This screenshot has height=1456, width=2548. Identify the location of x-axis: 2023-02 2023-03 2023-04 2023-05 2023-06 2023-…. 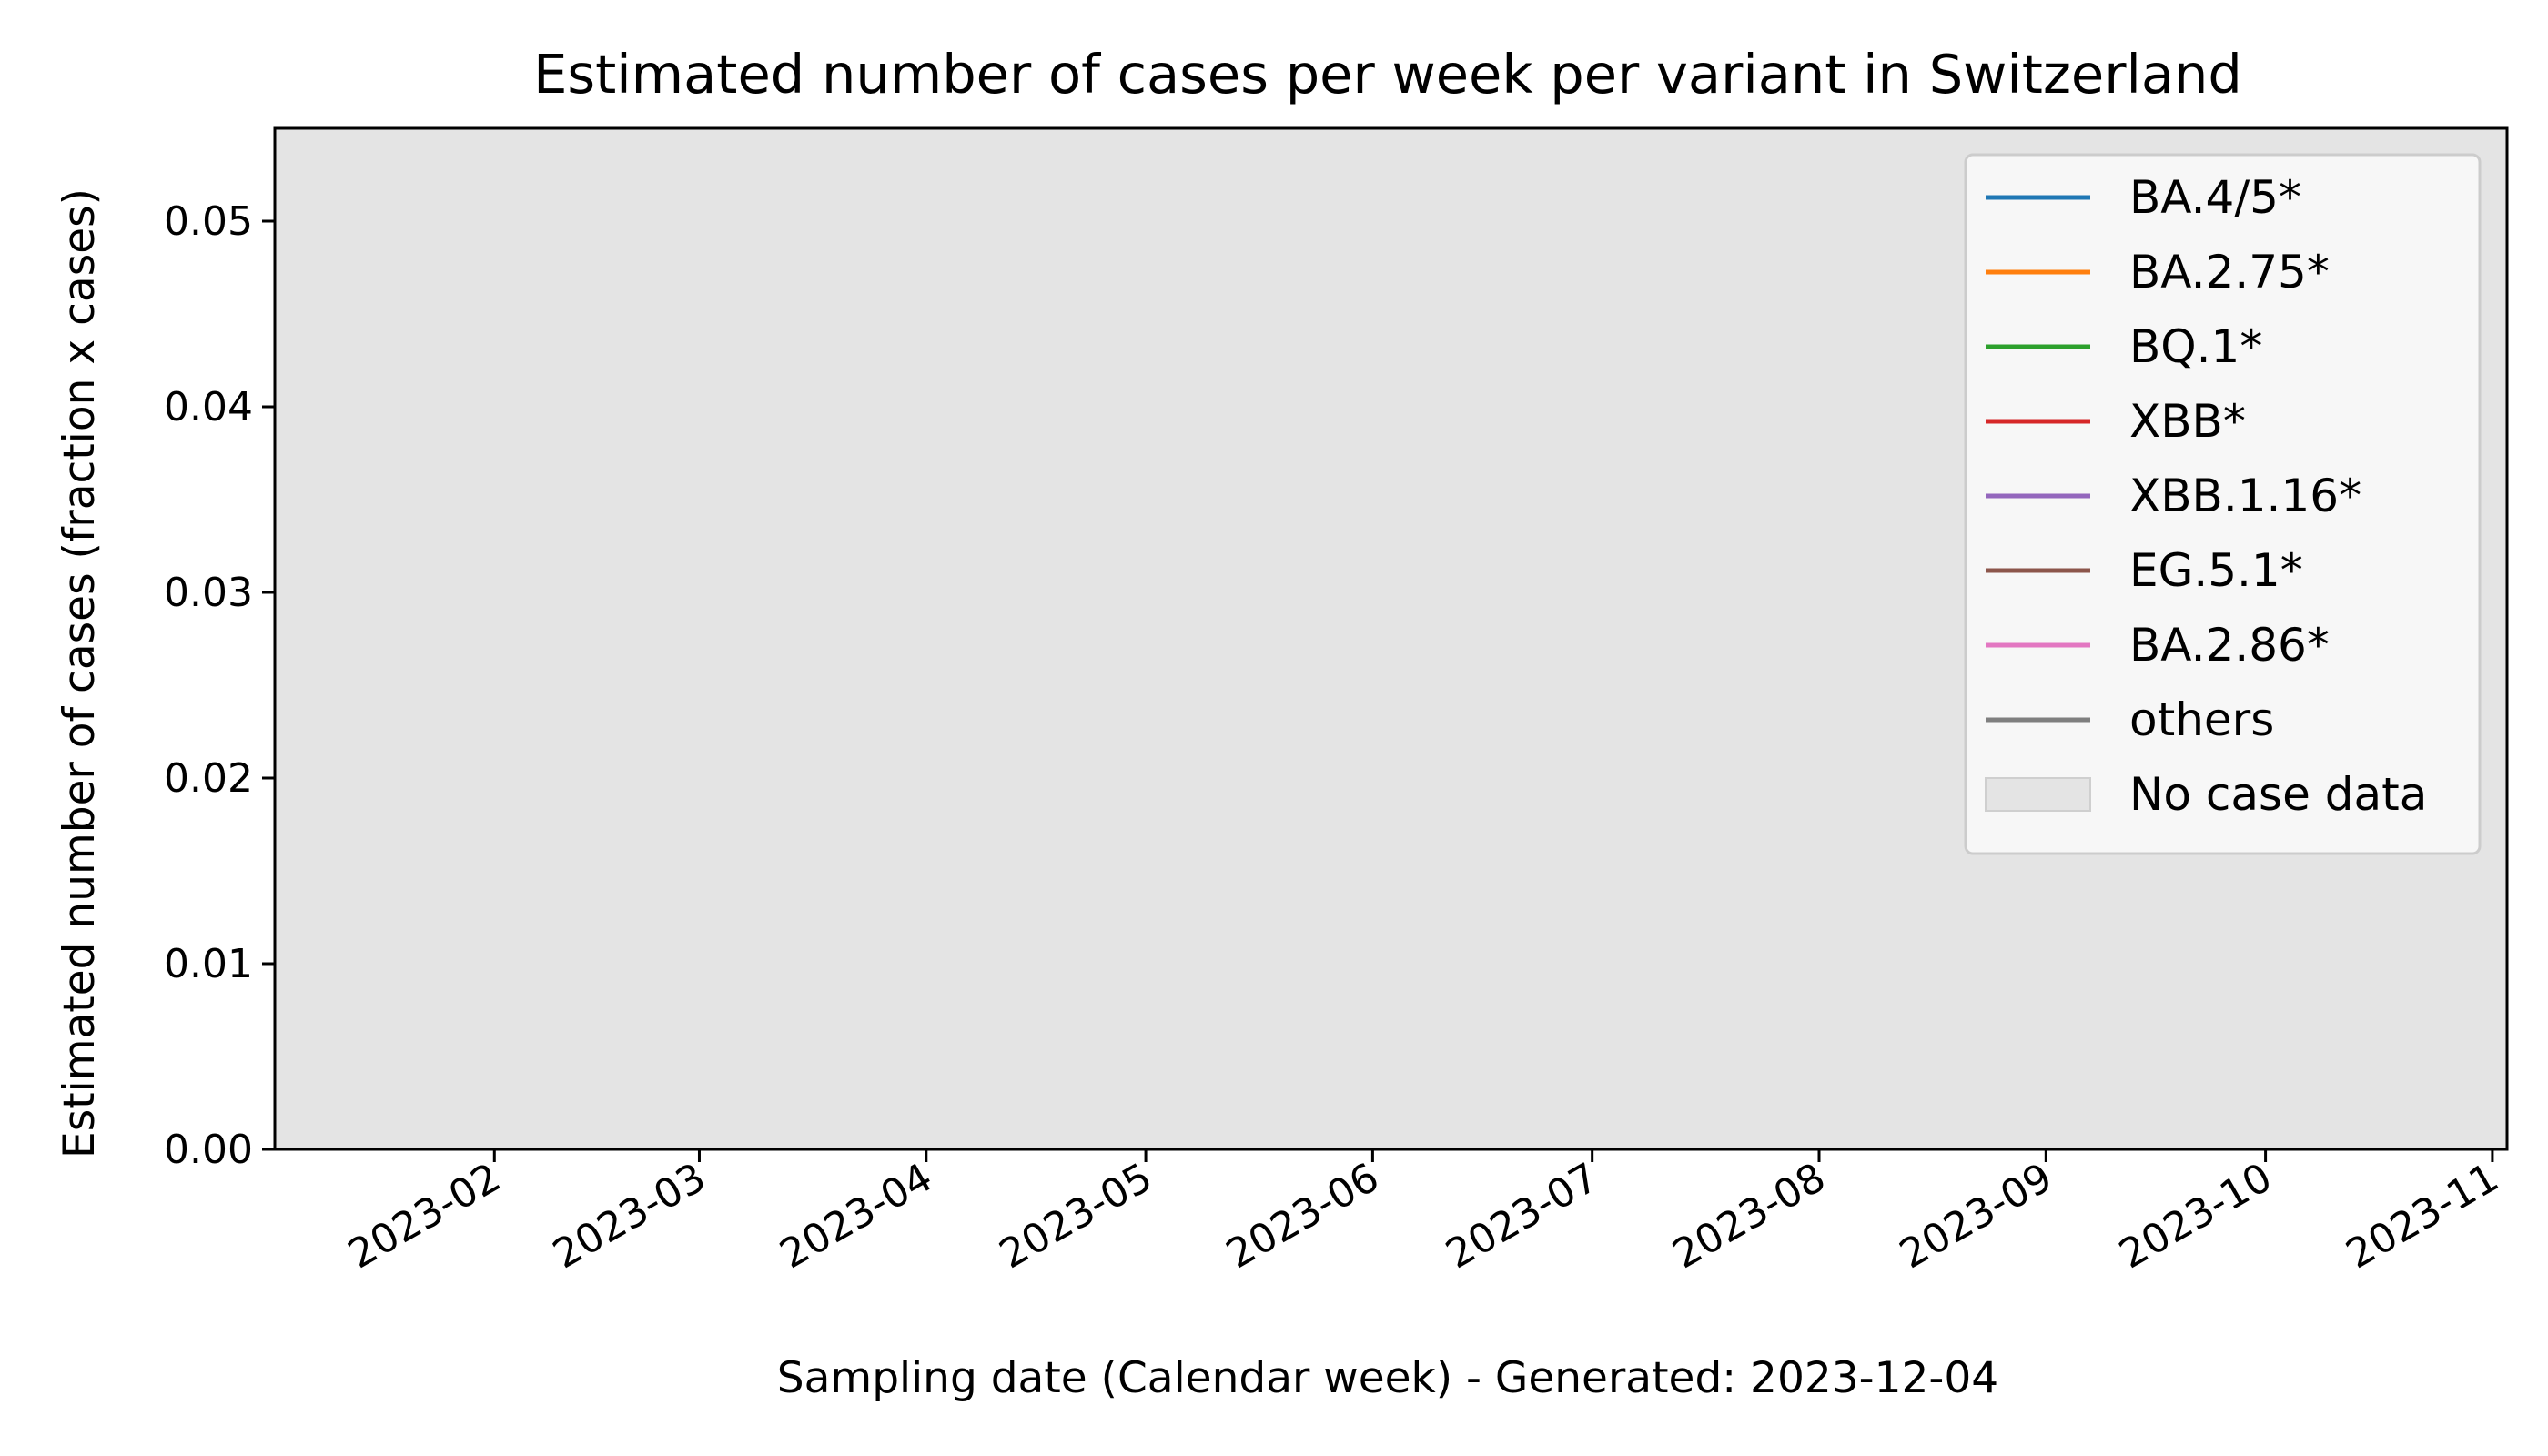
(1423, 1214).